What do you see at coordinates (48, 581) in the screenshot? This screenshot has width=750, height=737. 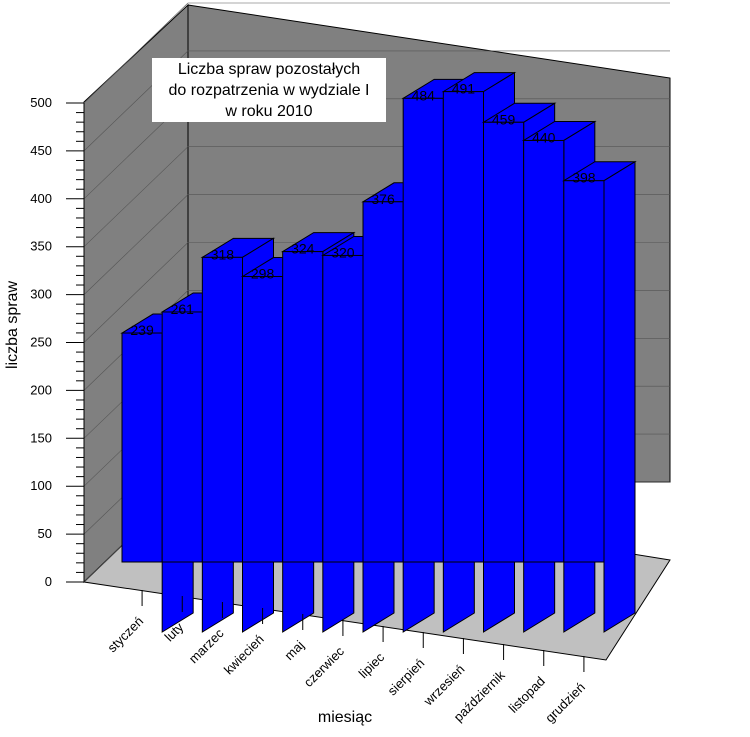 I see `y-tick-label: 0` at bounding box center [48, 581].